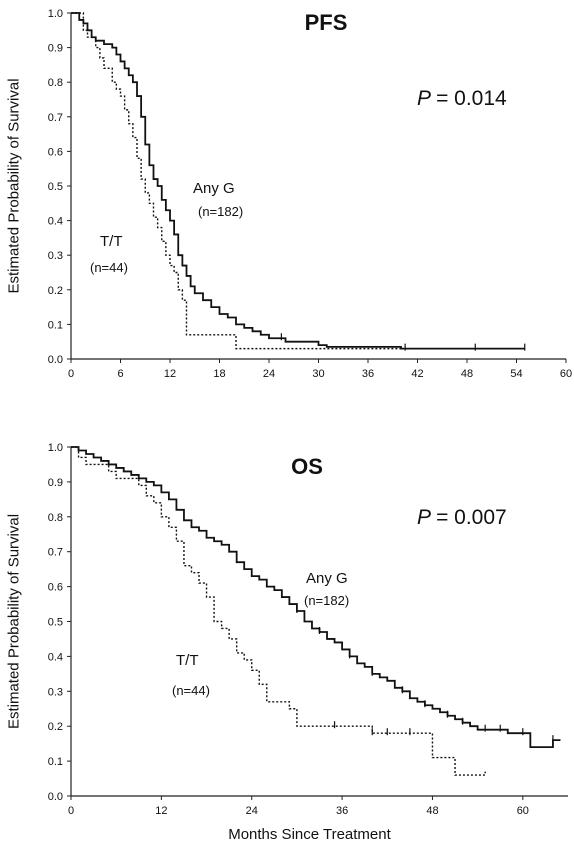  Describe the element at coordinates (55, 553) in the screenshot. I see `panel-2-y-tick-label: 0.7` at that location.